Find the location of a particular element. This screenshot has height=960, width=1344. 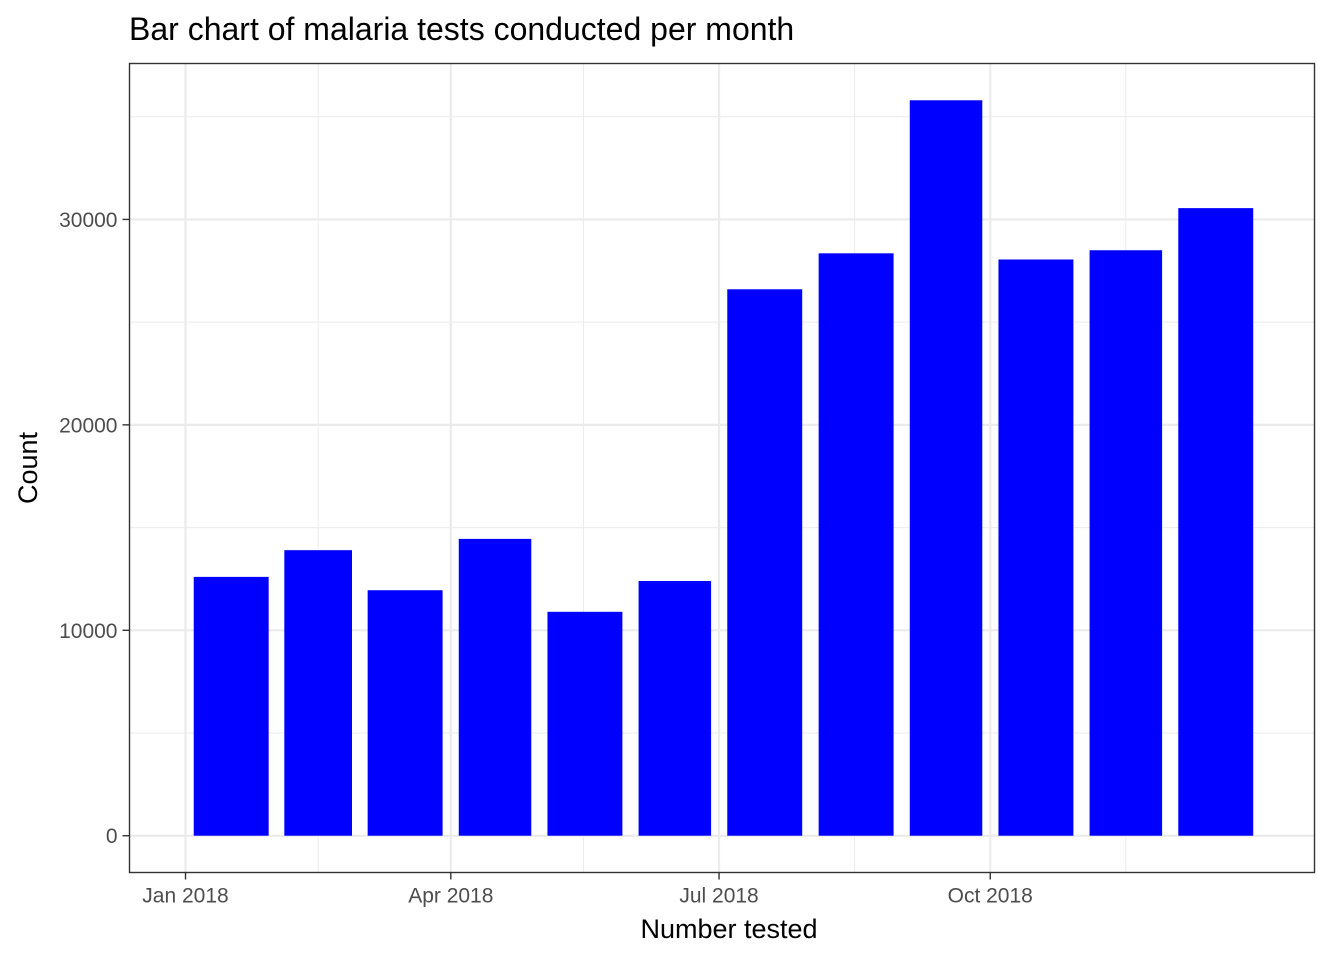

x-tick-label: Apr 2018 is located at coordinates (450, 896).